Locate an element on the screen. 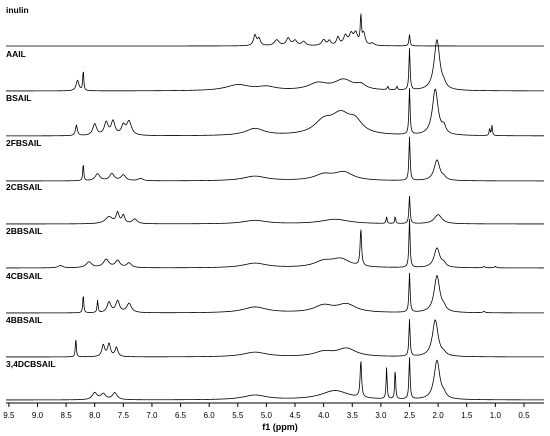  spectrum-series: 4BBSAIL is located at coordinates (275, 336).